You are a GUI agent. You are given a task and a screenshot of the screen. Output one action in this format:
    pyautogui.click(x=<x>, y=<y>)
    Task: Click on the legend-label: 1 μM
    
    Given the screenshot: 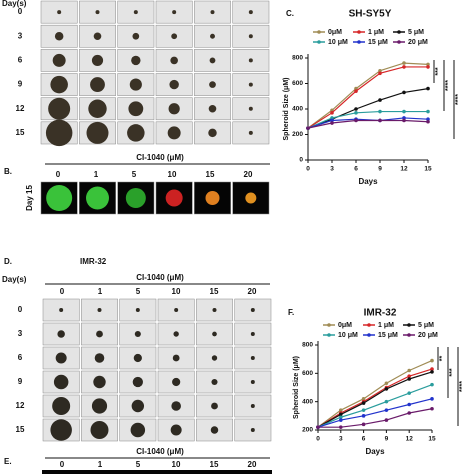 What is the action you would take?
    pyautogui.click(x=376, y=32)
    